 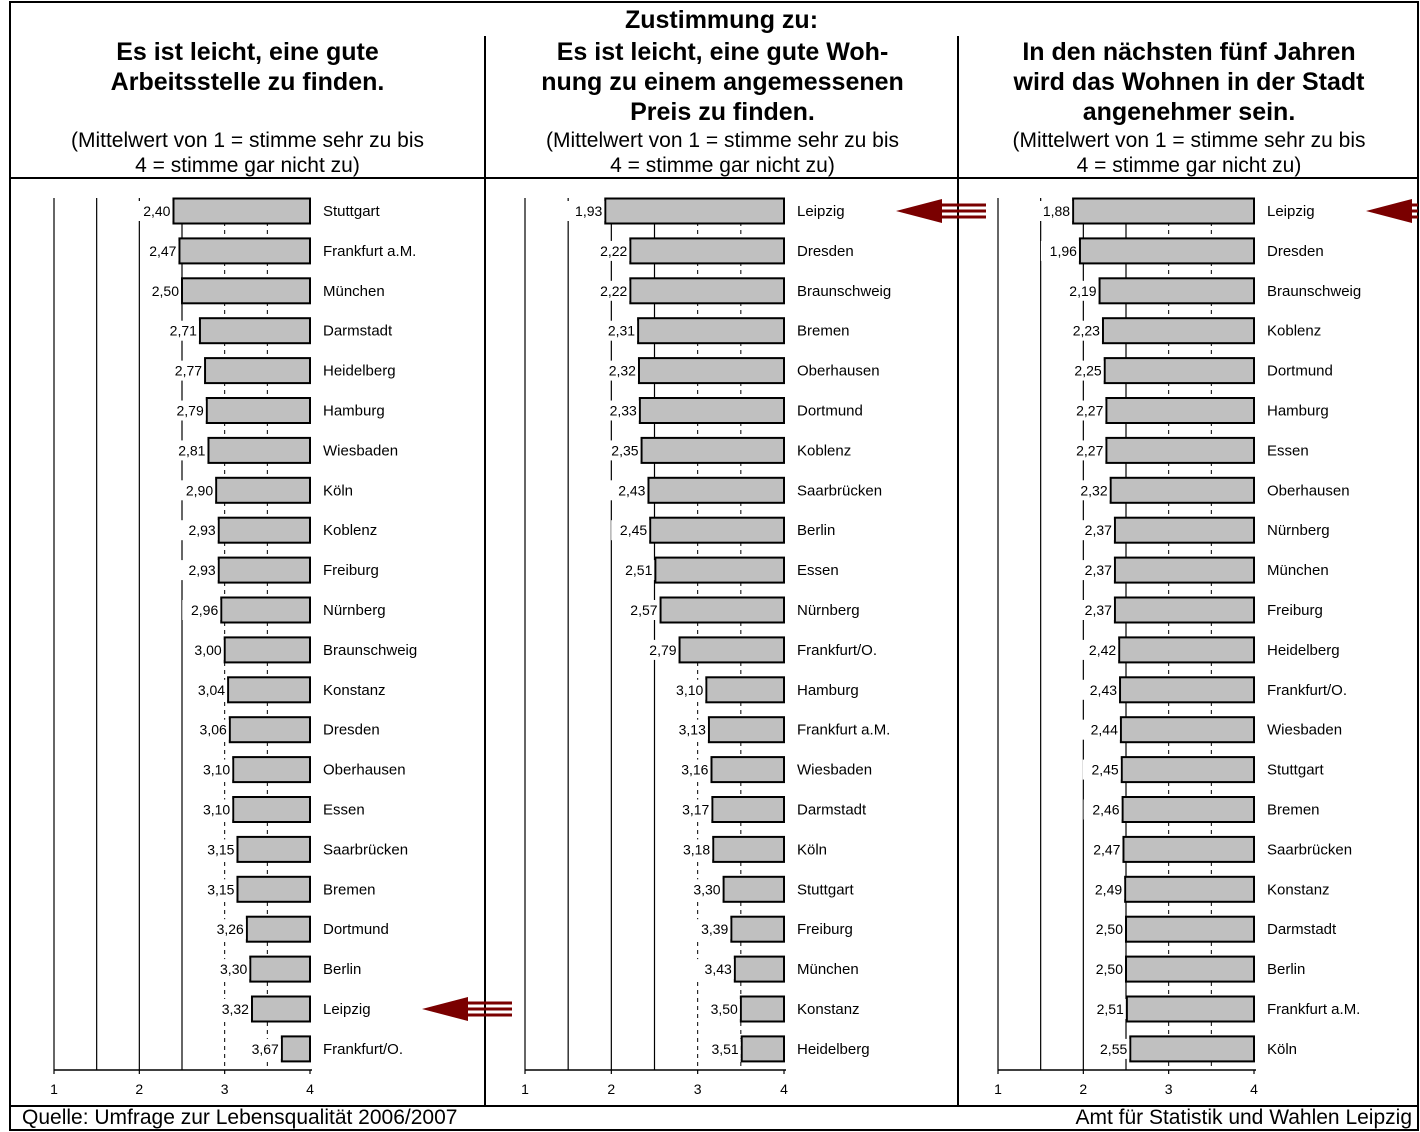 What do you see at coordinates (784, 1089) in the screenshot?
I see `x-tick-label: 4` at bounding box center [784, 1089].